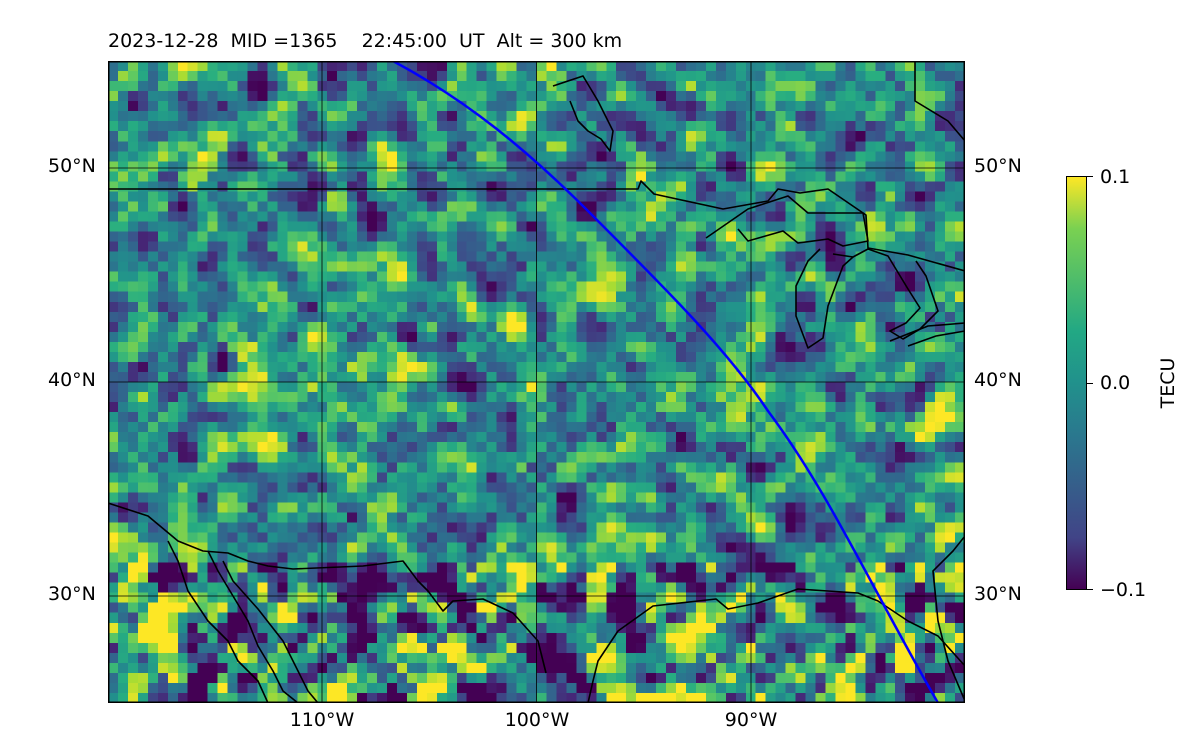 This screenshot has width=1200, height=750. What do you see at coordinates (824, 298) in the screenshot?
I see `lake-michigan` at bounding box center [824, 298].